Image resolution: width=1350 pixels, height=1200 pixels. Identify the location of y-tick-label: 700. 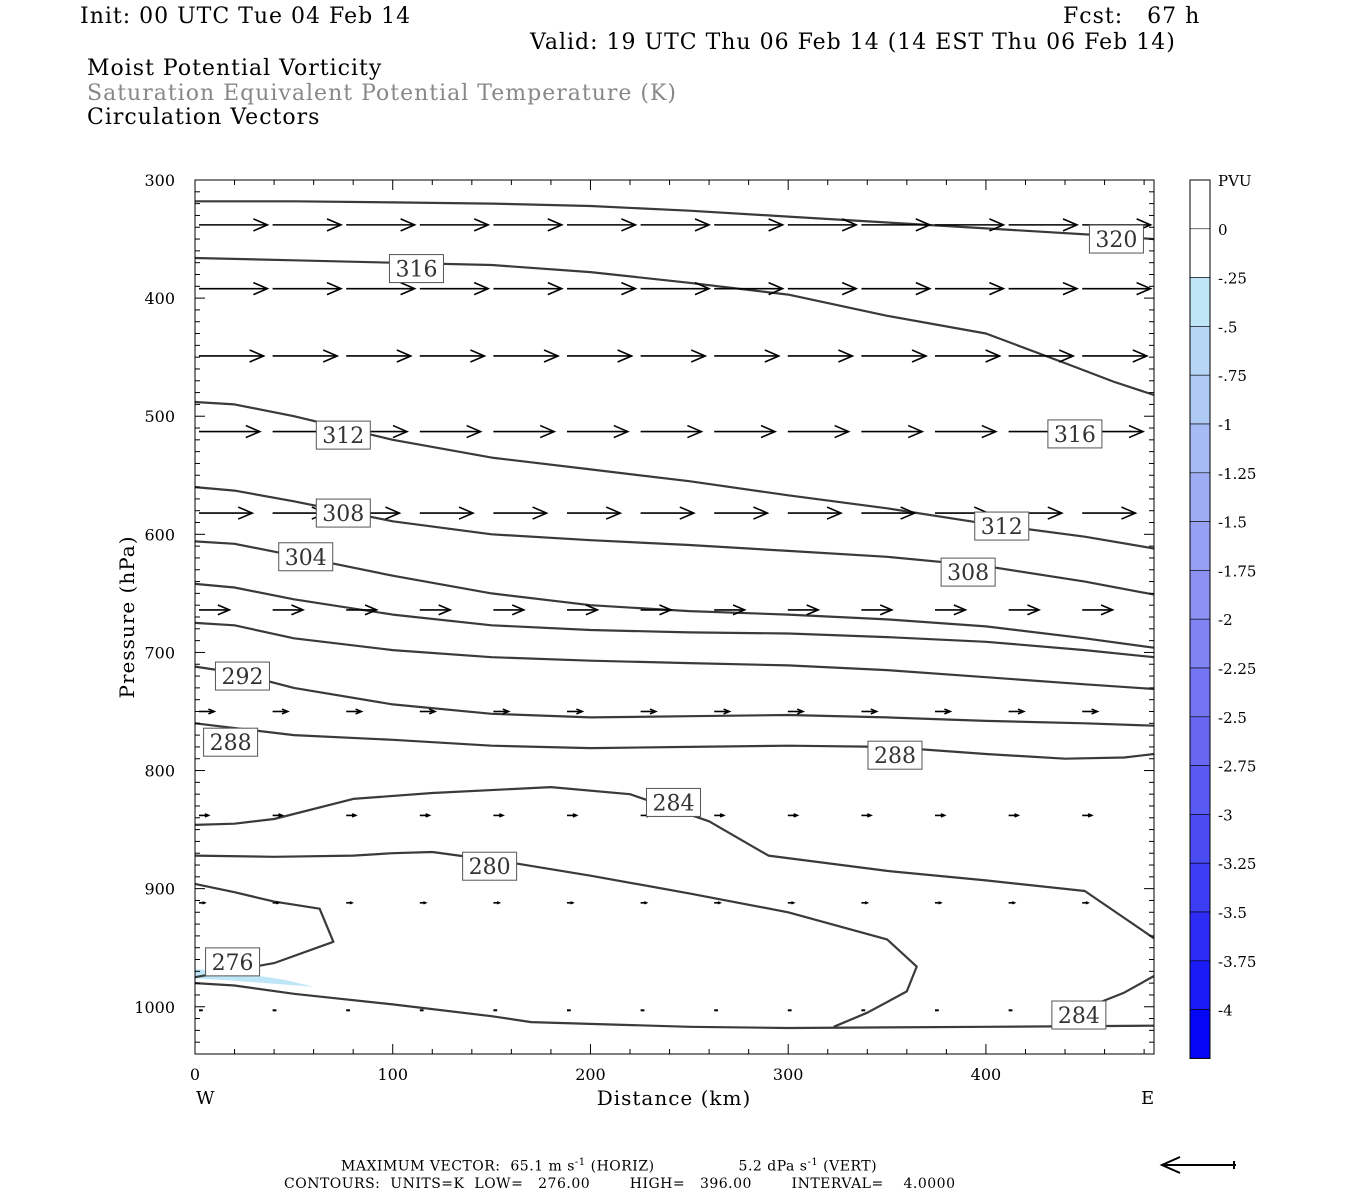
(159, 652).